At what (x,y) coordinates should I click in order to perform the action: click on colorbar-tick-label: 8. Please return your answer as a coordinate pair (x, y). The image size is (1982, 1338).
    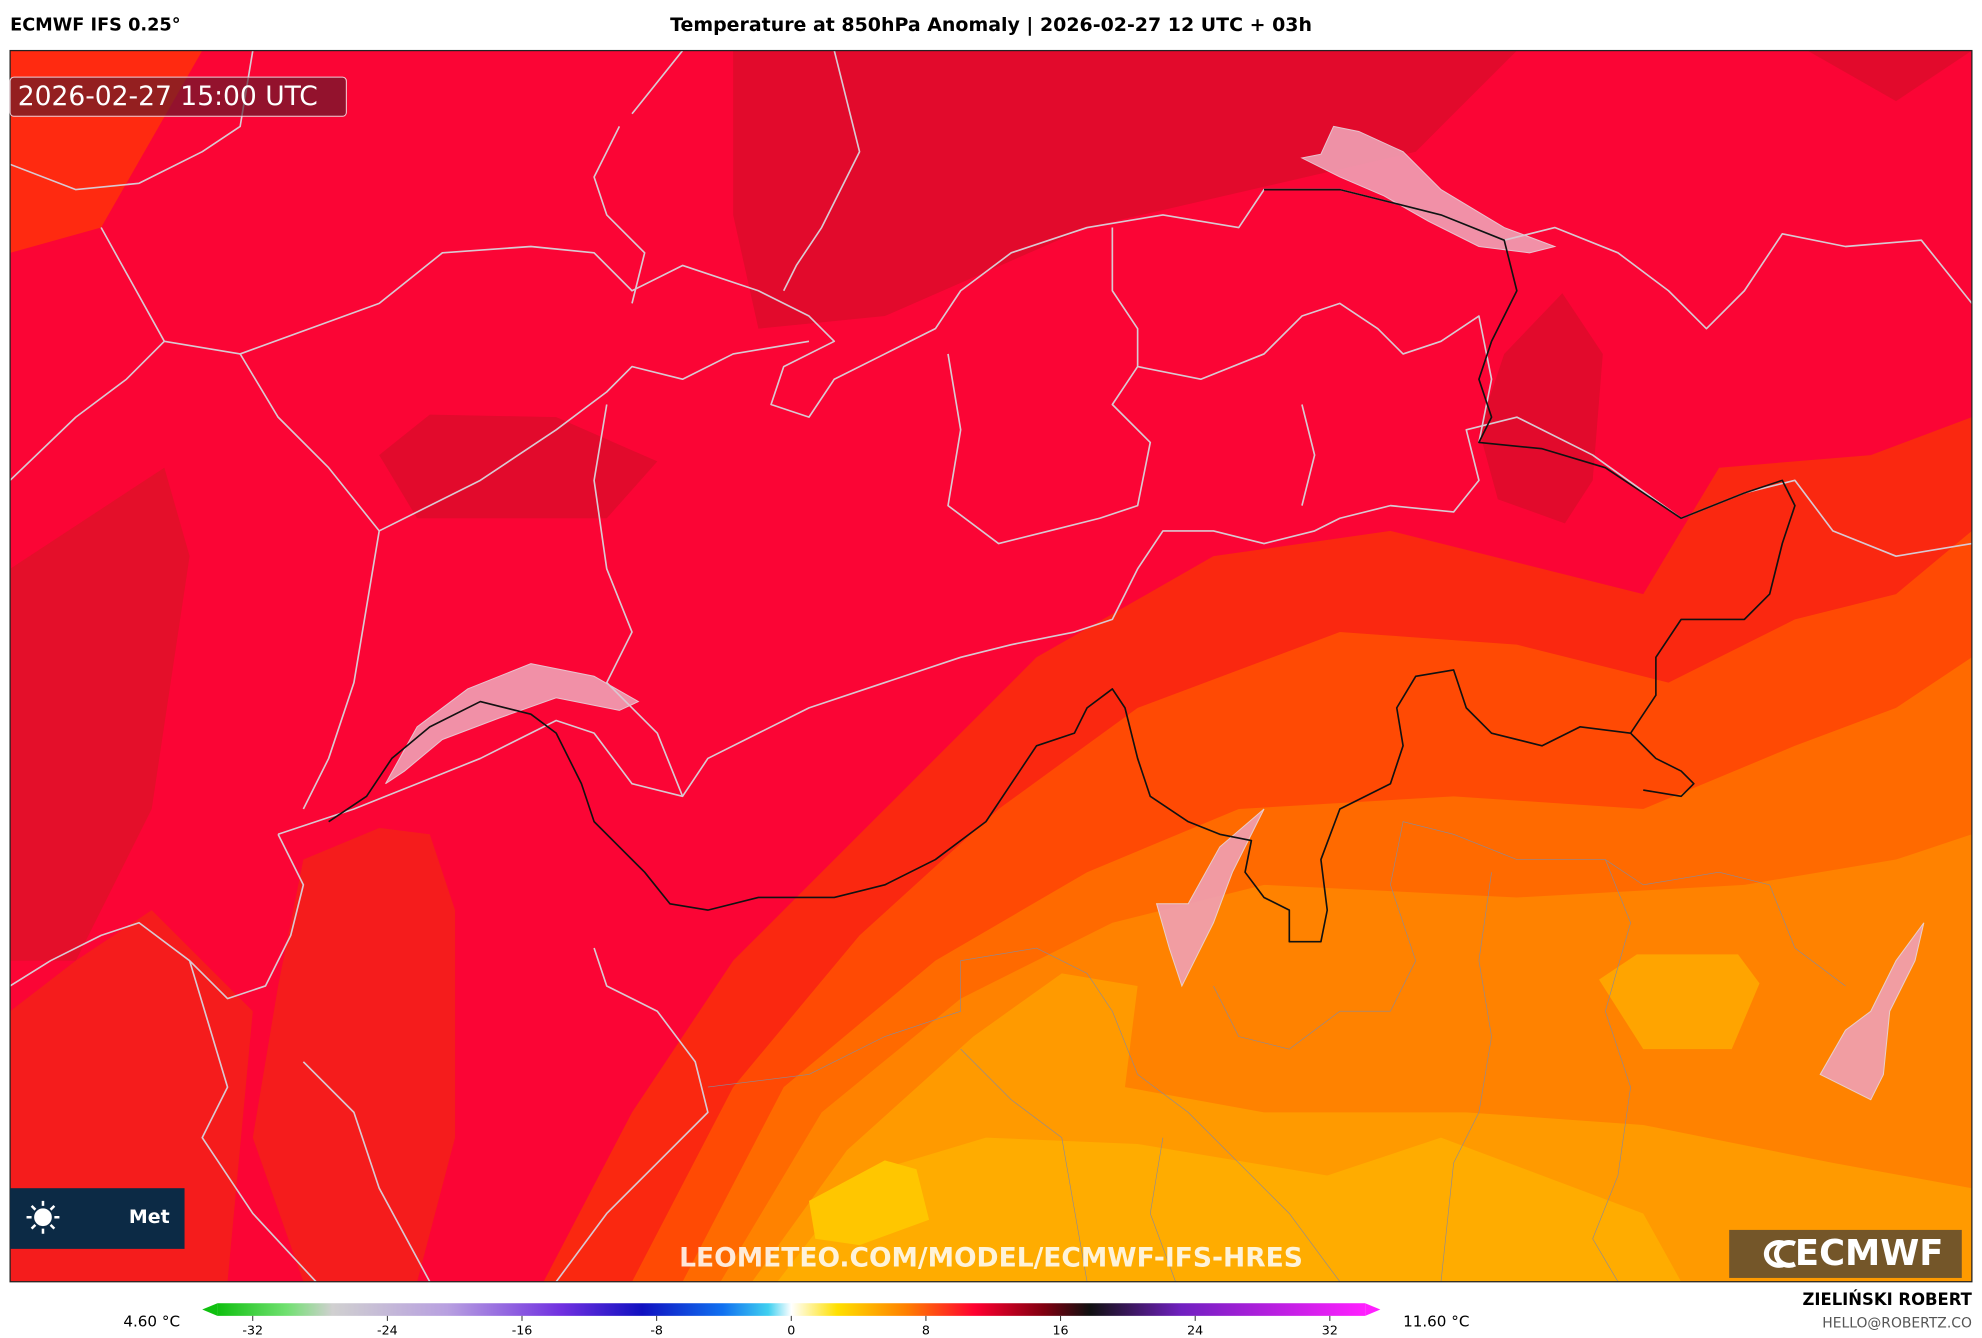
    Looking at the image, I should click on (926, 1330).